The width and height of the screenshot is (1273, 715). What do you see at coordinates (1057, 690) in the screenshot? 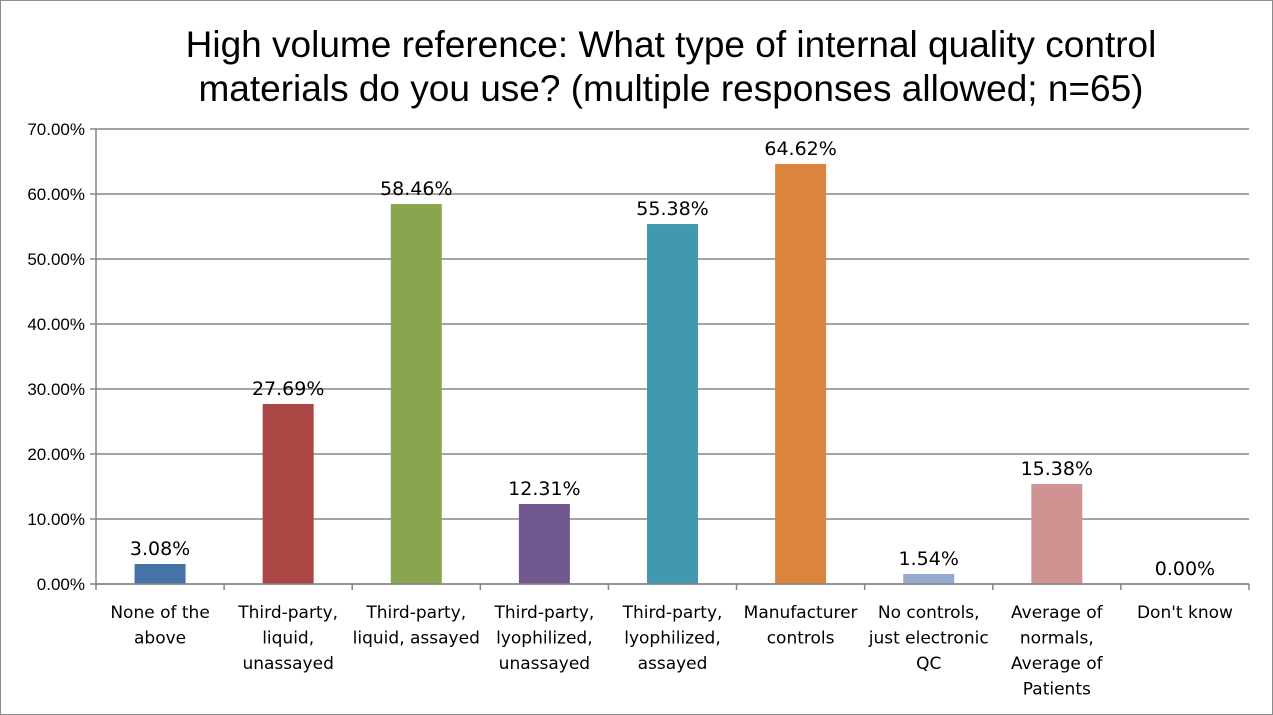
I see `category-label: Patients` at bounding box center [1057, 690].